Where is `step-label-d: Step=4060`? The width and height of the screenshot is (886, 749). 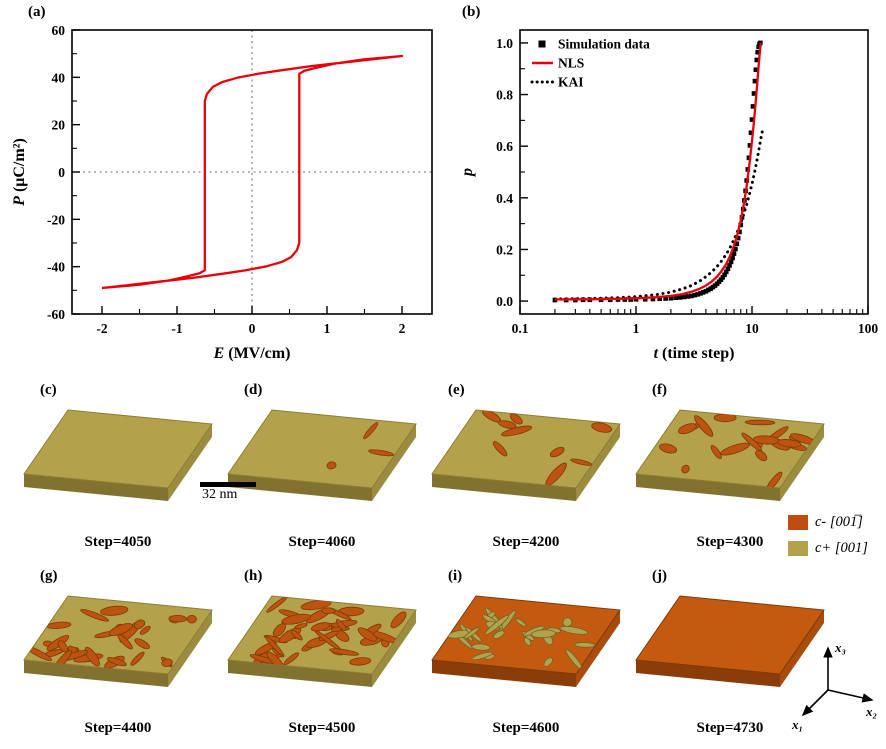
step-label-d: Step=4060 is located at coordinates (322, 542).